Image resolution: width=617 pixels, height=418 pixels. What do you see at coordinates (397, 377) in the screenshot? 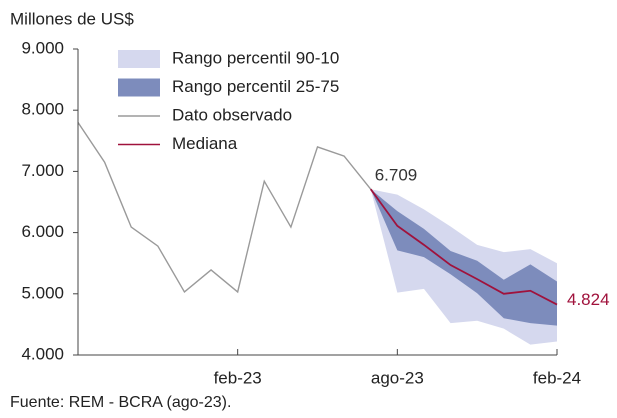
I see `x-tick-label: ago-23` at bounding box center [397, 377].